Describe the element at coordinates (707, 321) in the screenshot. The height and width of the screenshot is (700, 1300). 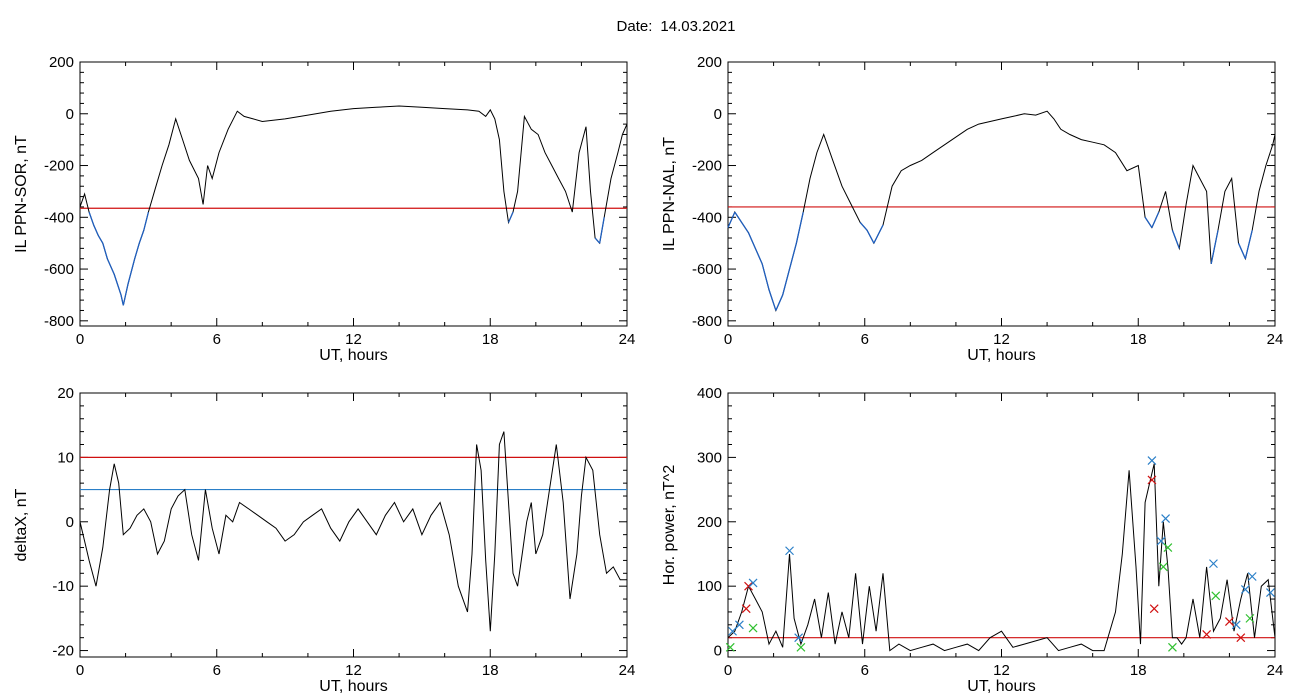
I see `y-tick-label: -800` at that location.